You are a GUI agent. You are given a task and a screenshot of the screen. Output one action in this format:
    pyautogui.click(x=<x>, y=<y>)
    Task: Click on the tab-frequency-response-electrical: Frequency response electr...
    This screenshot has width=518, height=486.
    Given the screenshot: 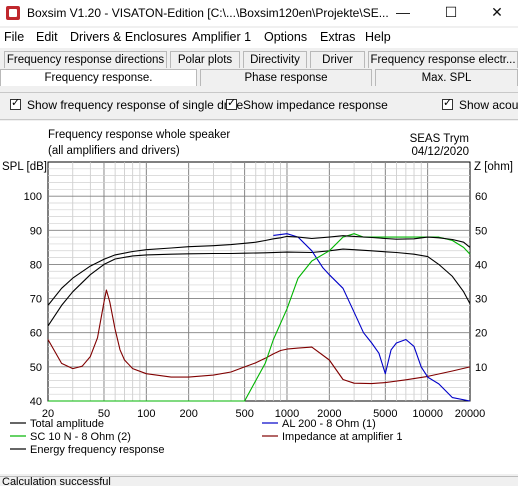 What is the action you would take?
    pyautogui.click(x=443, y=59)
    